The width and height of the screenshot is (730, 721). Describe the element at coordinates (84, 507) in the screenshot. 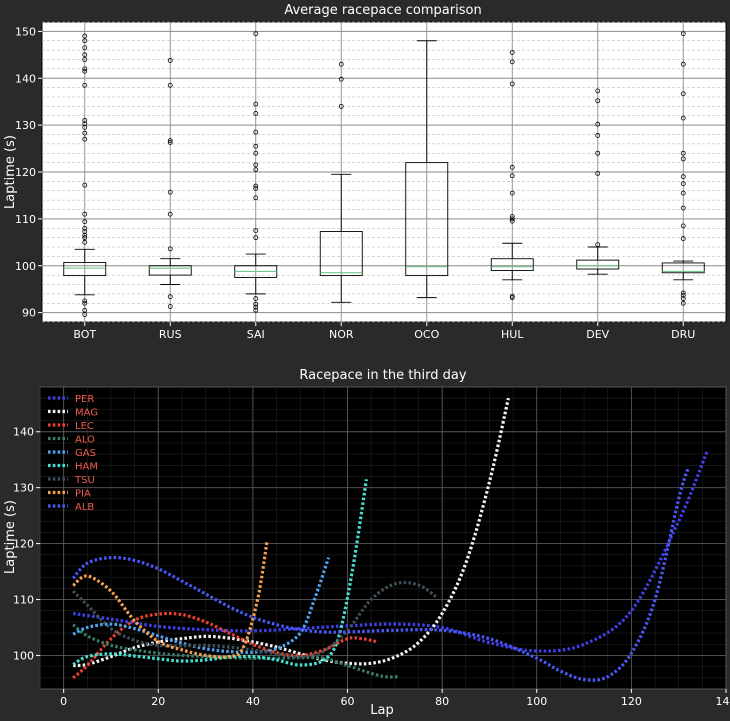

I see `legend-label-alb: ALB` at that location.